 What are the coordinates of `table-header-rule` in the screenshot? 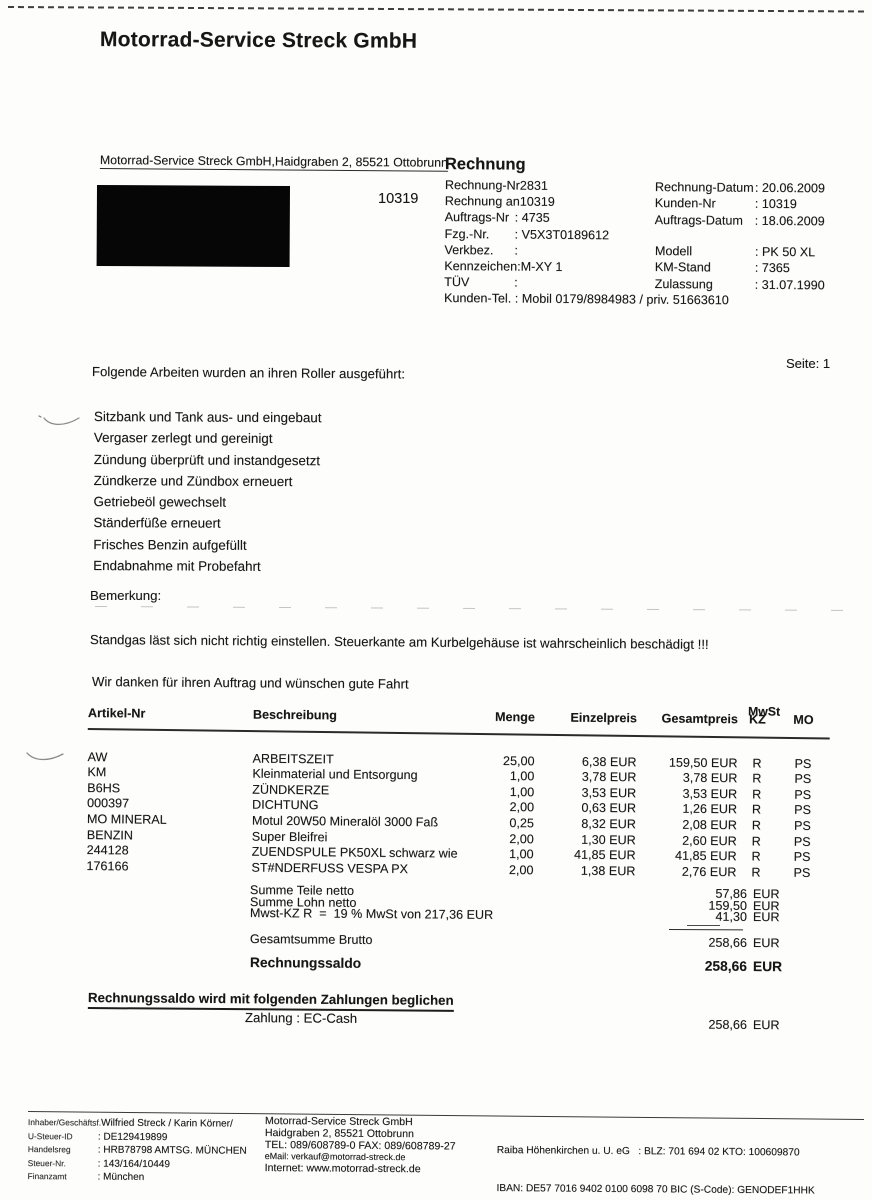 It's located at (458, 733).